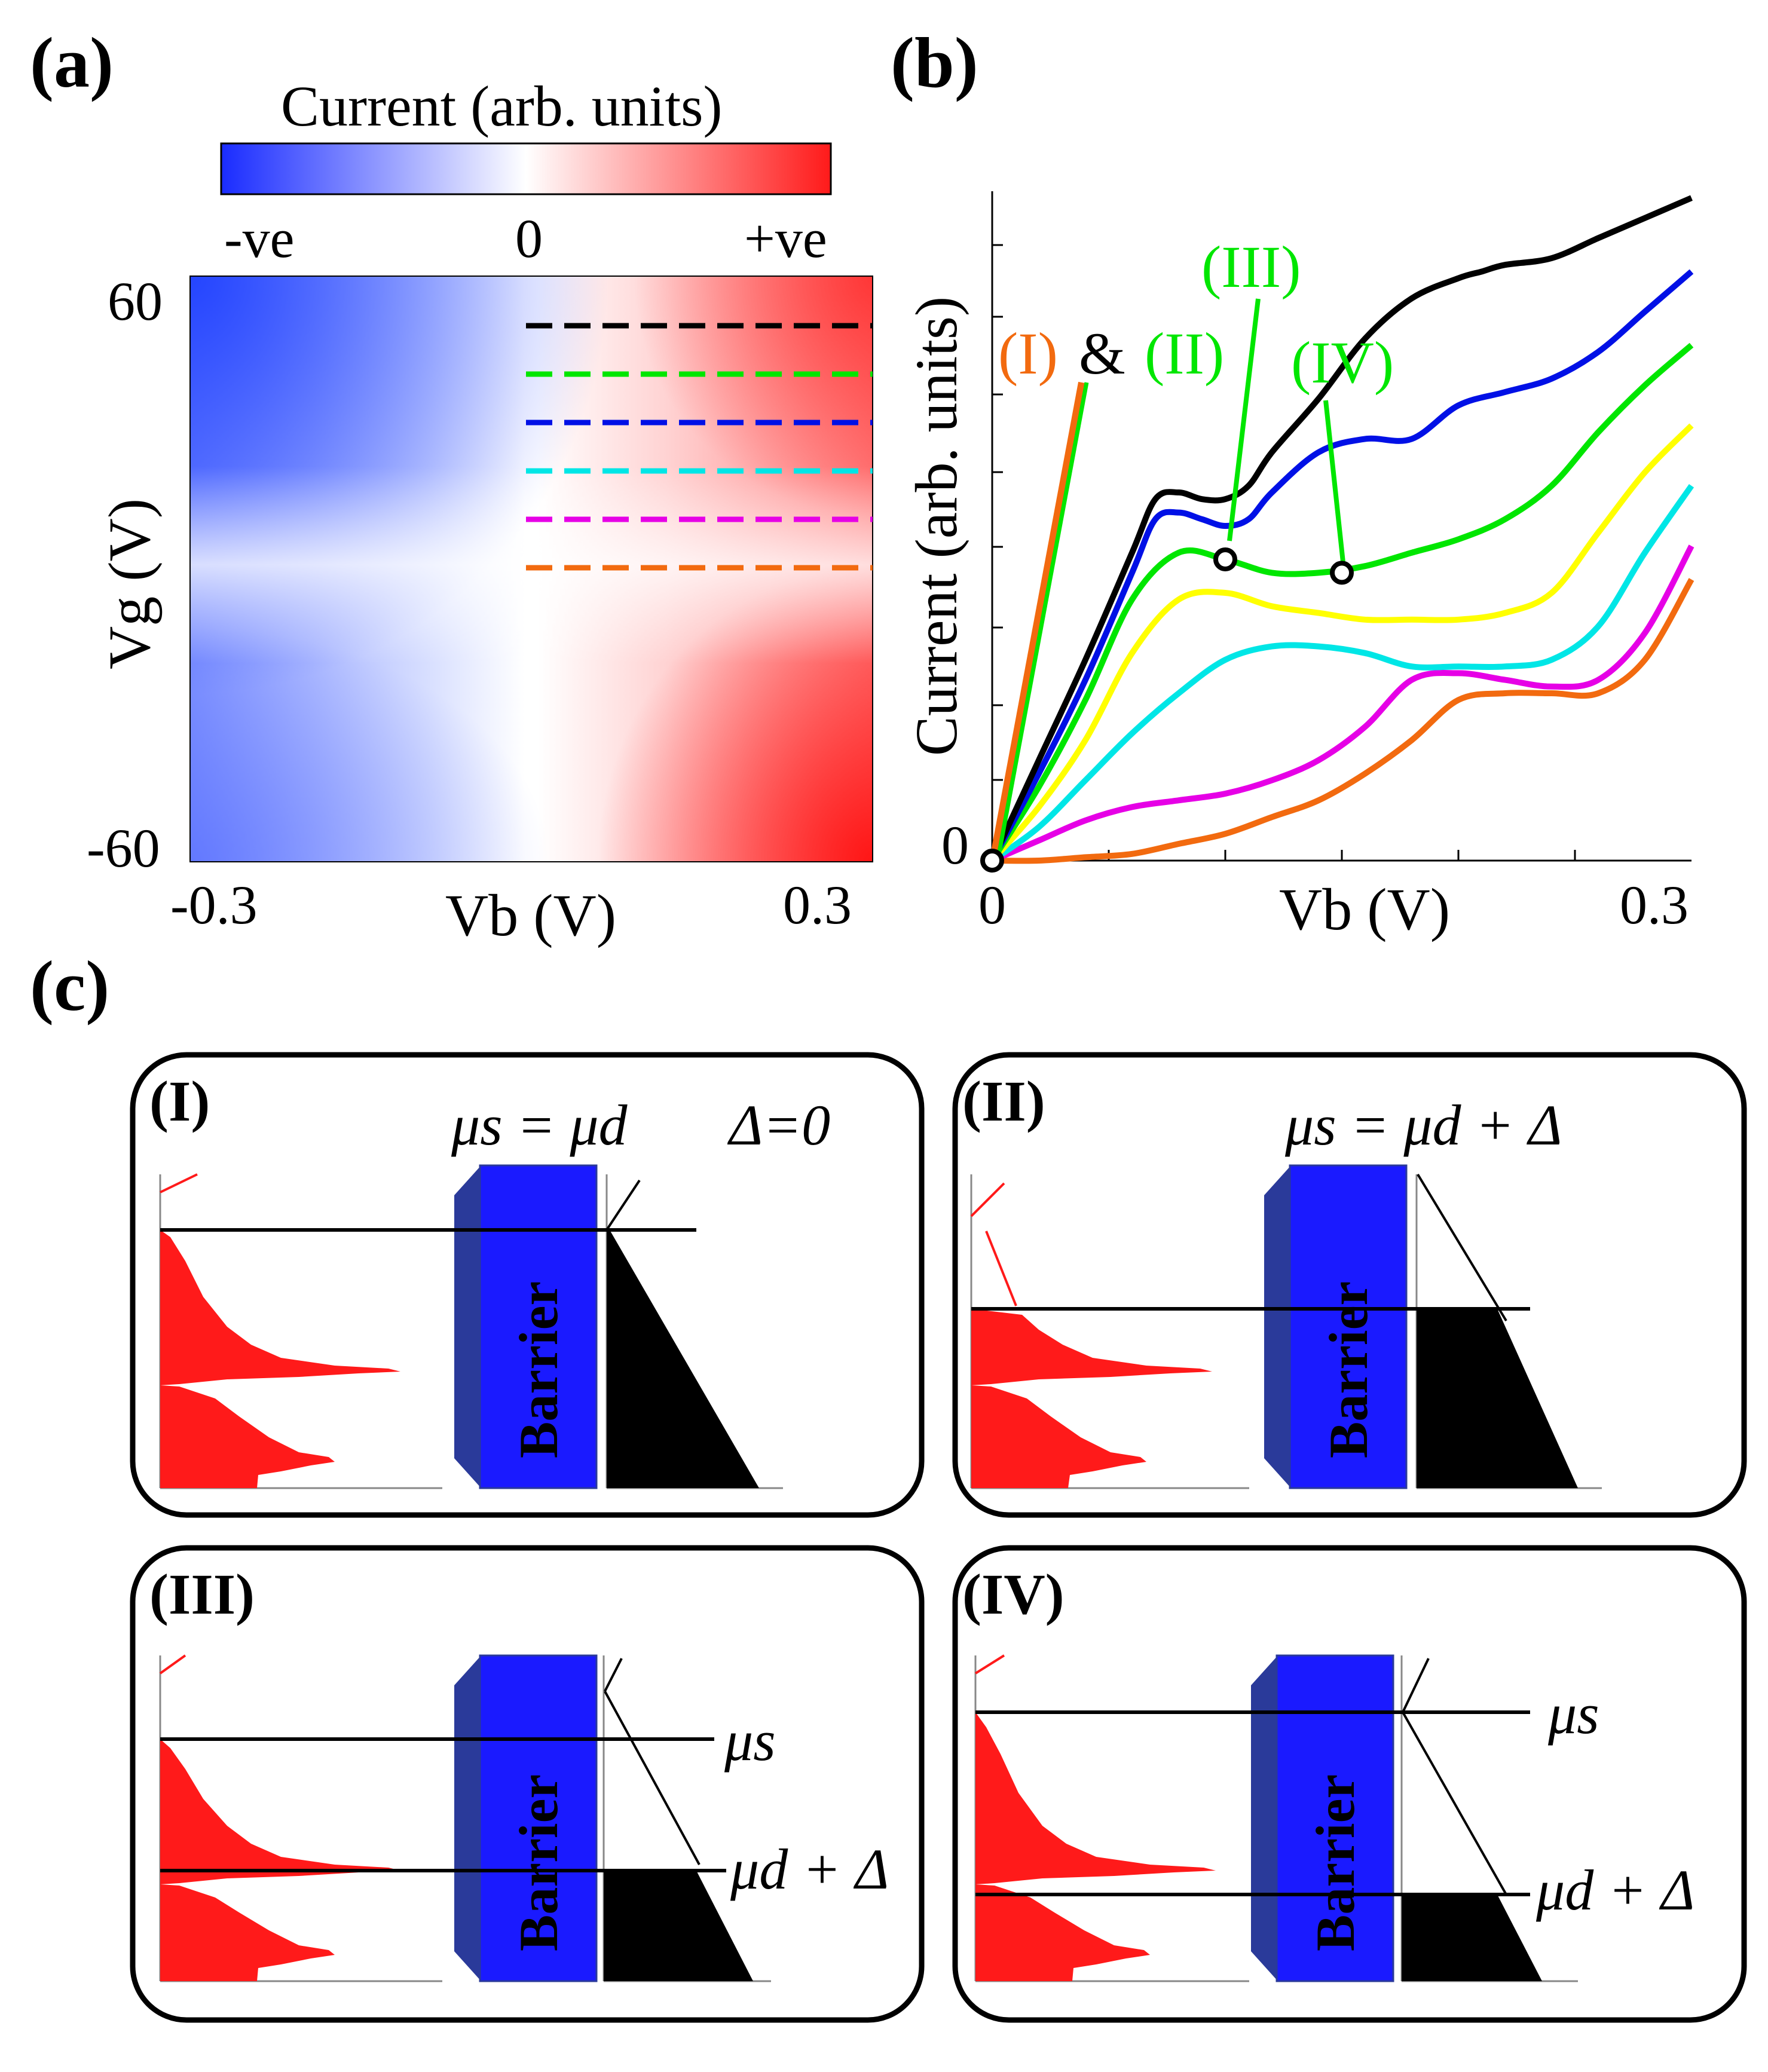 This screenshot has height=2072, width=1768. Describe the element at coordinates (502, 106) in the screenshot. I see `colorbar-title: Current (arb. units)` at that location.